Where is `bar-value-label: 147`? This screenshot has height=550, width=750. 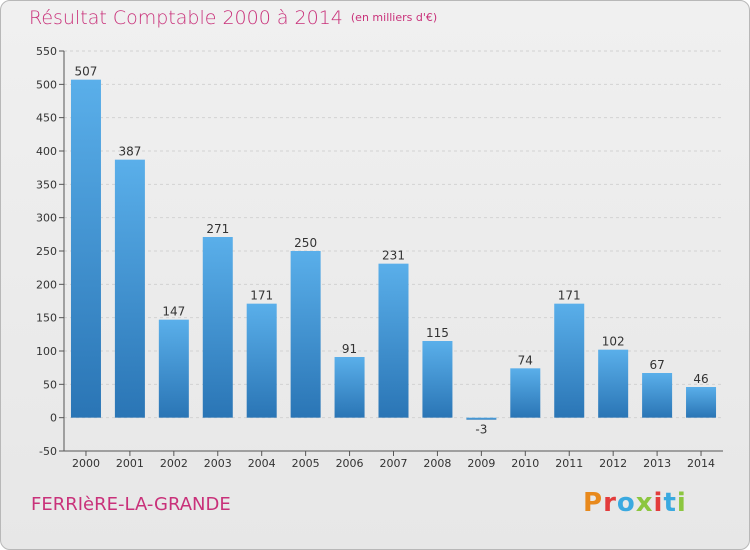 bar-value-label: 147 is located at coordinates (173, 312).